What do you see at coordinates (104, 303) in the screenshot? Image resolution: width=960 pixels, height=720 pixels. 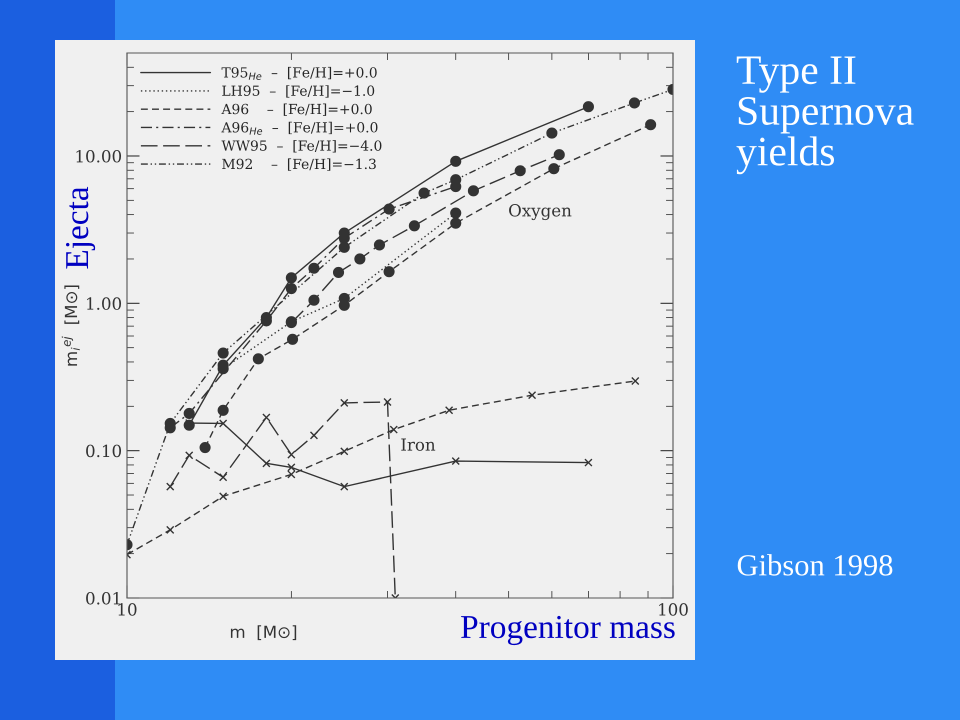 I see `y-tick-label: 1.00` at bounding box center [104, 303].